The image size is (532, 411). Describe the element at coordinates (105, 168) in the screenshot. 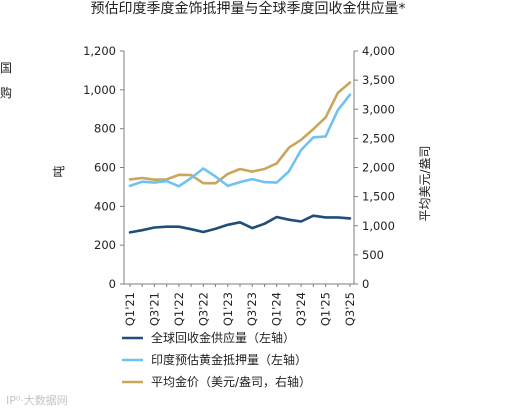

I see `y-tick-label-left: 600` at that location.